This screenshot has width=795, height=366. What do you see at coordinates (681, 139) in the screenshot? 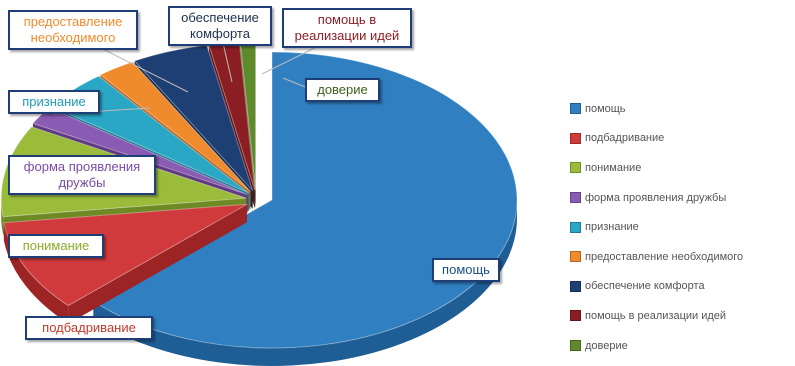
I see `legend-item: подбадривание` at bounding box center [681, 139].